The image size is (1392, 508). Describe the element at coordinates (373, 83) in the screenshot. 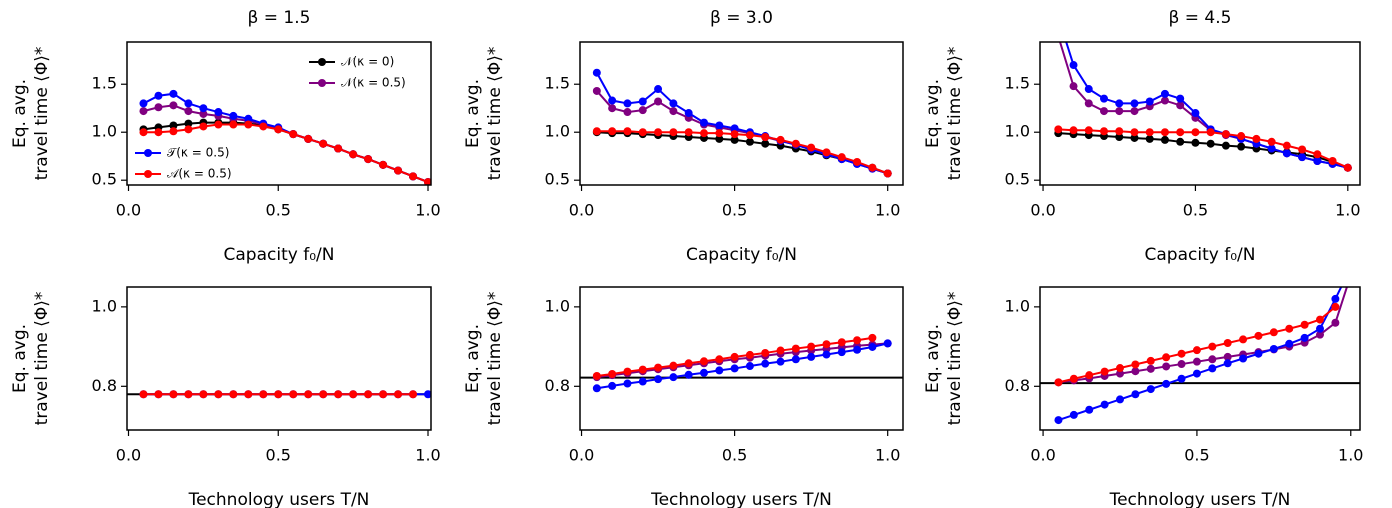

I see `legend-label: 𝒩(κ = 0.5)` at that location.